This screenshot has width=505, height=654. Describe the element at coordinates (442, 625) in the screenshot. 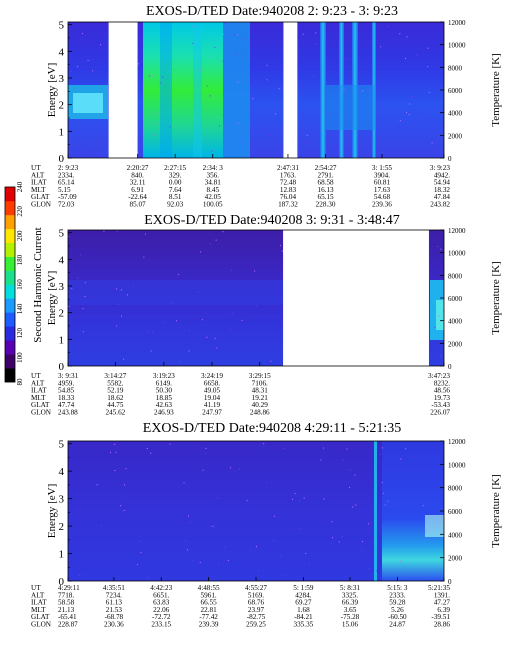

I see `orbit-value: 28.86` at that location.